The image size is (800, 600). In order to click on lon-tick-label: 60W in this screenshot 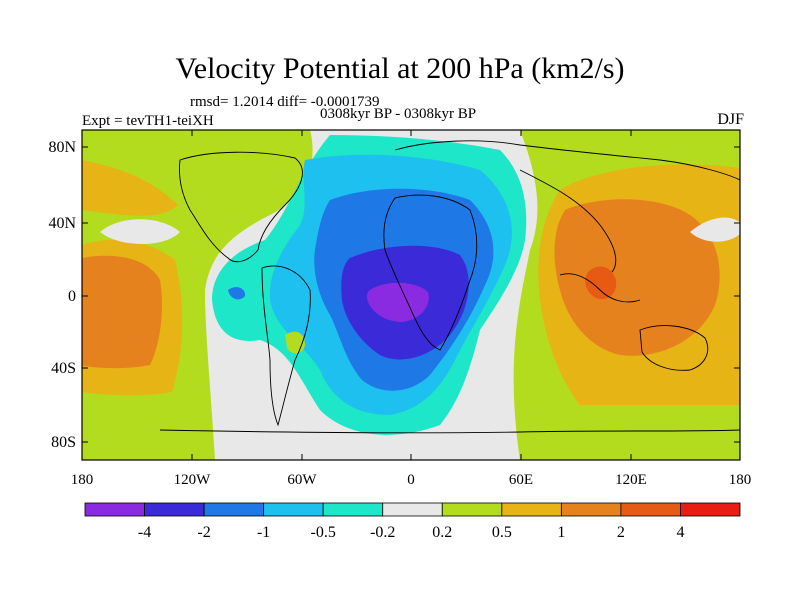, I will do `click(302, 480)`.